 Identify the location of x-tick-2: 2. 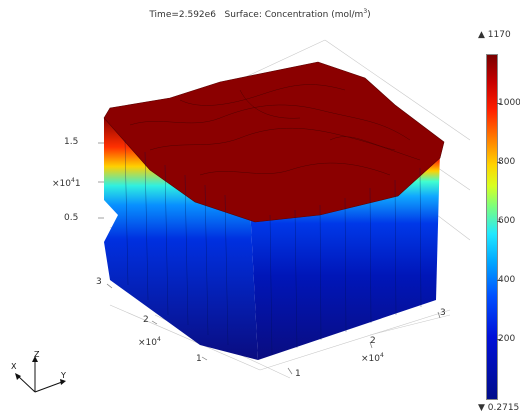
(146, 320).